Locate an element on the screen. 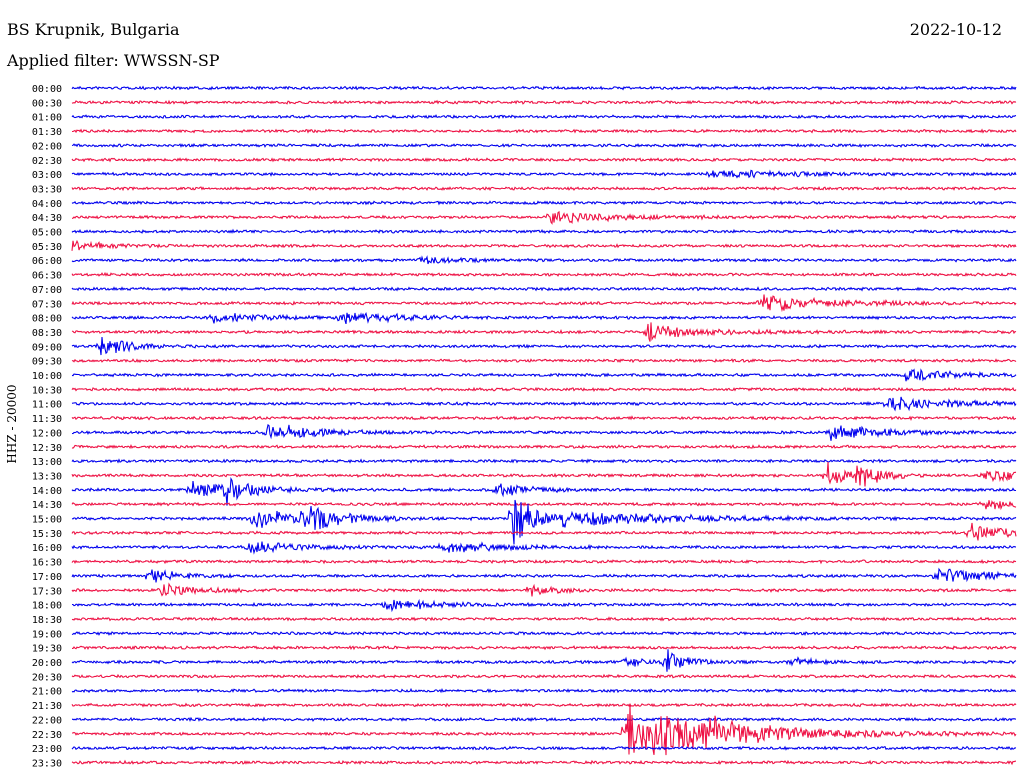  row-time-label: 19:00 is located at coordinates (47, 634).